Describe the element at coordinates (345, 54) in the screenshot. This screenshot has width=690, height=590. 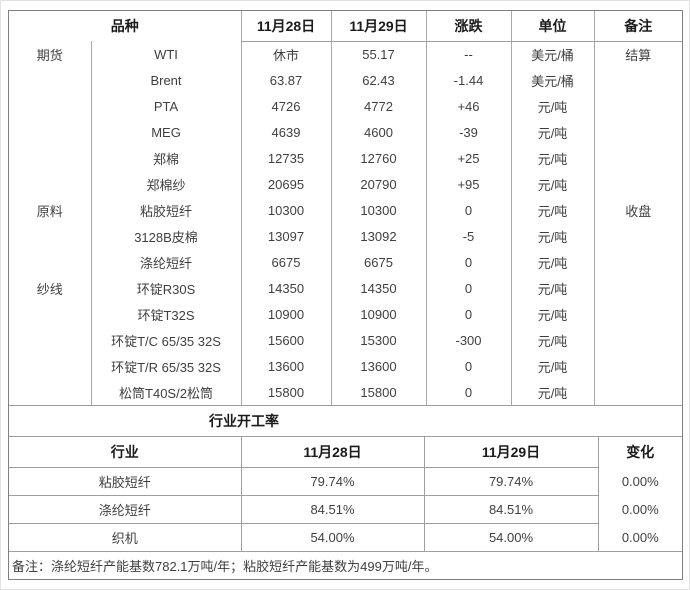
I see `table-row: 期货 WTI 休市 55.17 -- 美元/桶 结算` at that location.